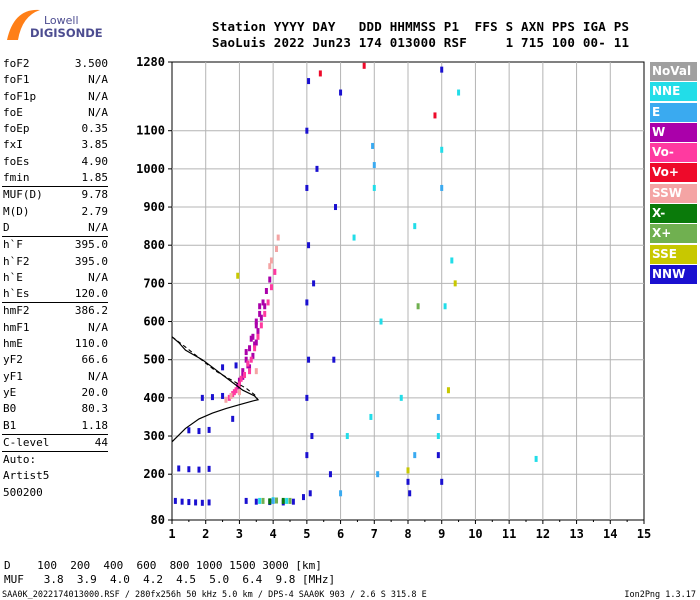  Describe the element at coordinates (673, 274) in the screenshot. I see `legend-item: NNW` at that location.